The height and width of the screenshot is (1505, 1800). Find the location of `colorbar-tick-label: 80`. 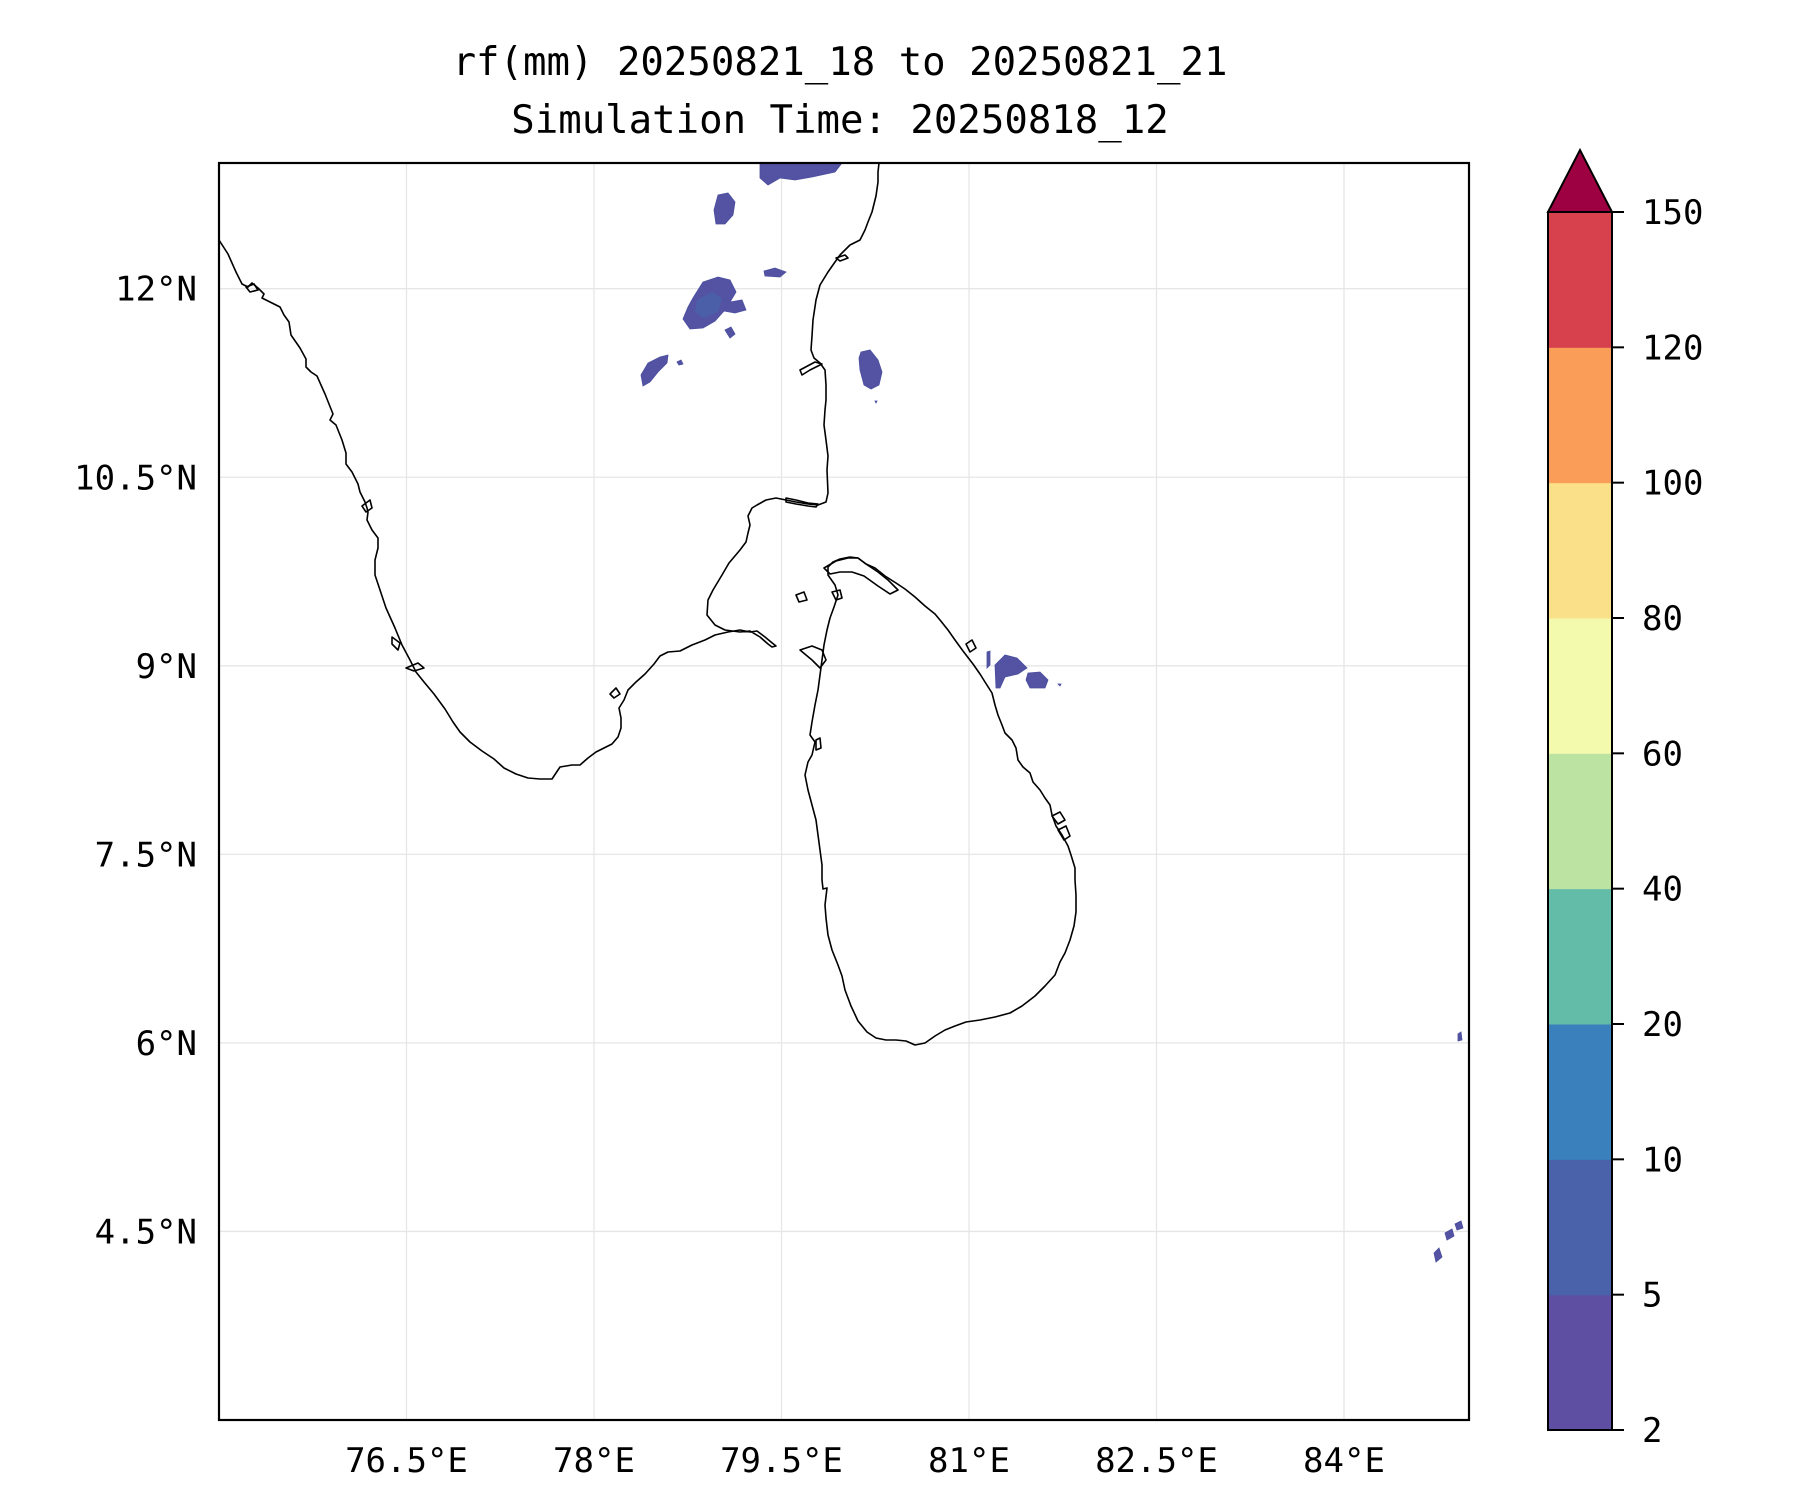

colorbar-tick-label: 80 is located at coordinates (1662, 619).